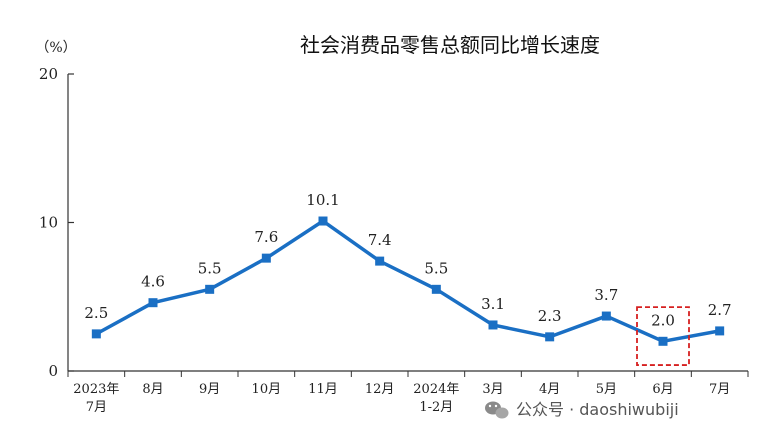  Describe the element at coordinates (152, 389) in the screenshot. I see `x-tick-label: 8月` at that location.